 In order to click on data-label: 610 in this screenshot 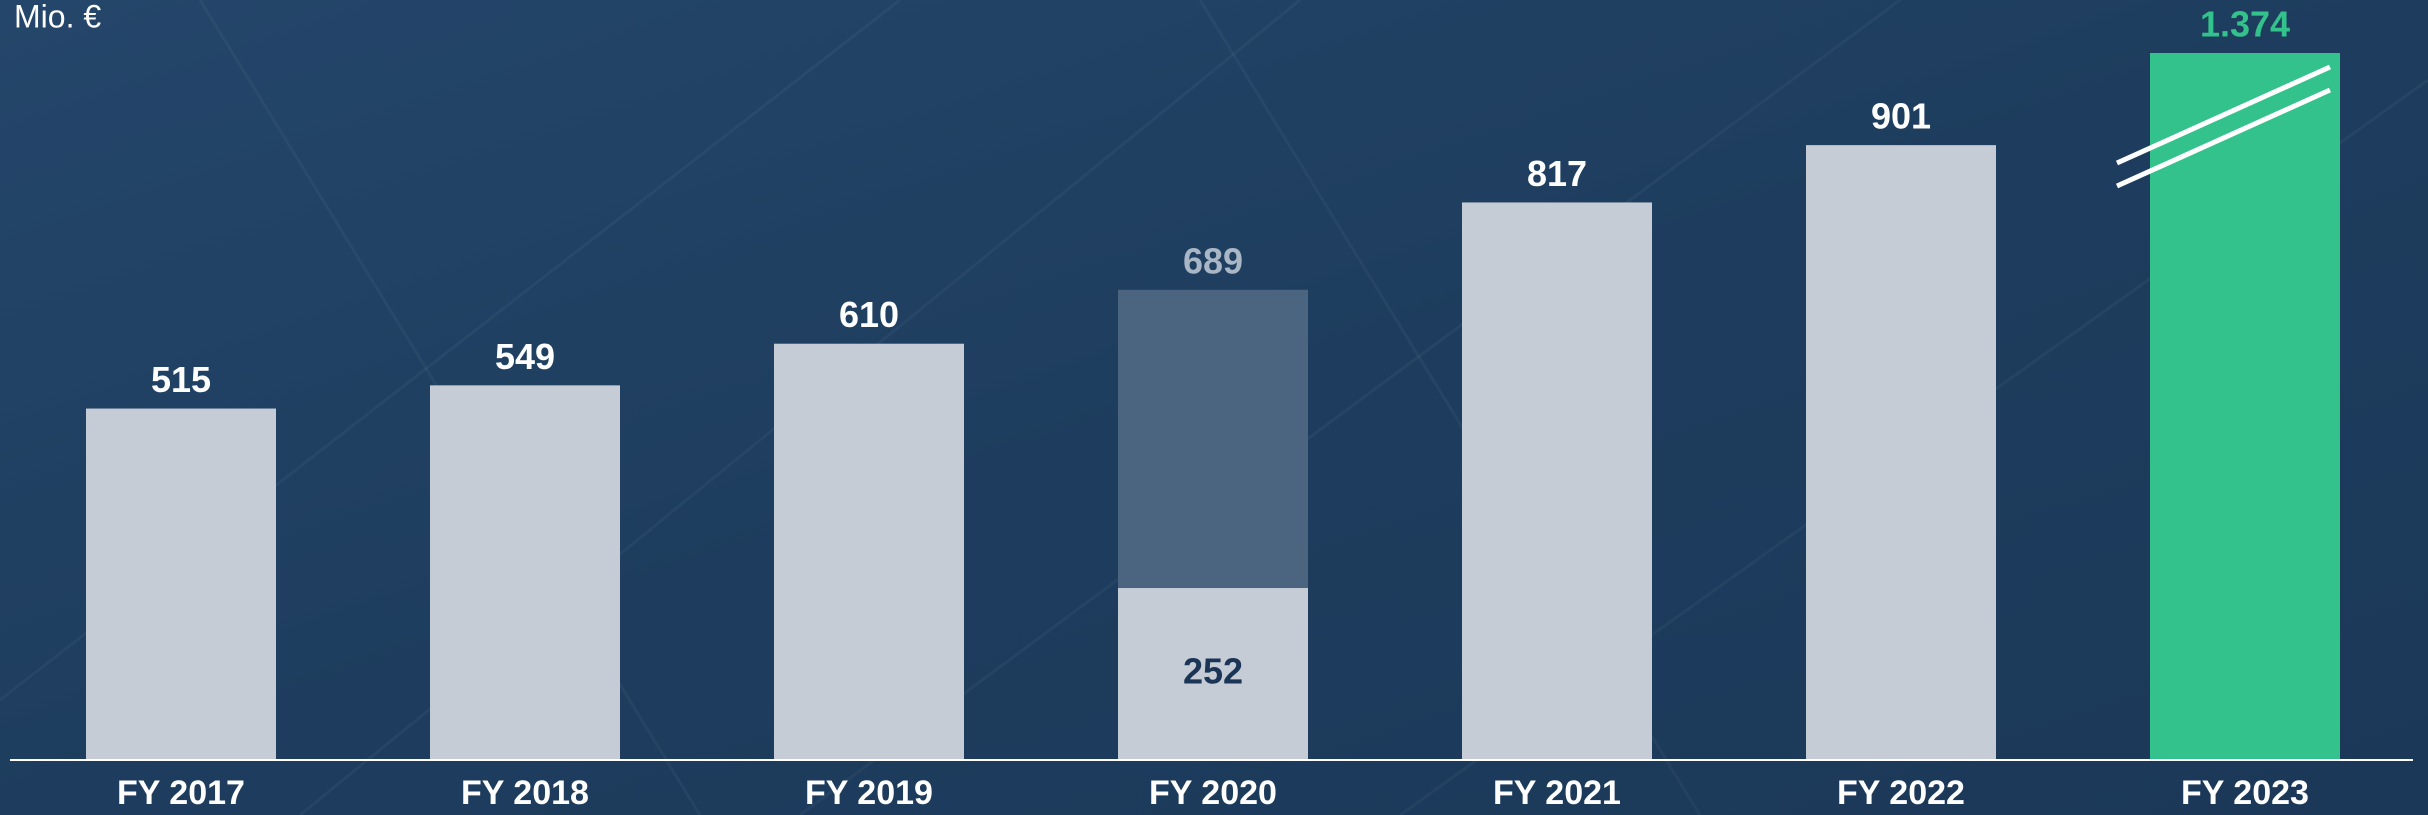, I will do `click(869, 314)`.